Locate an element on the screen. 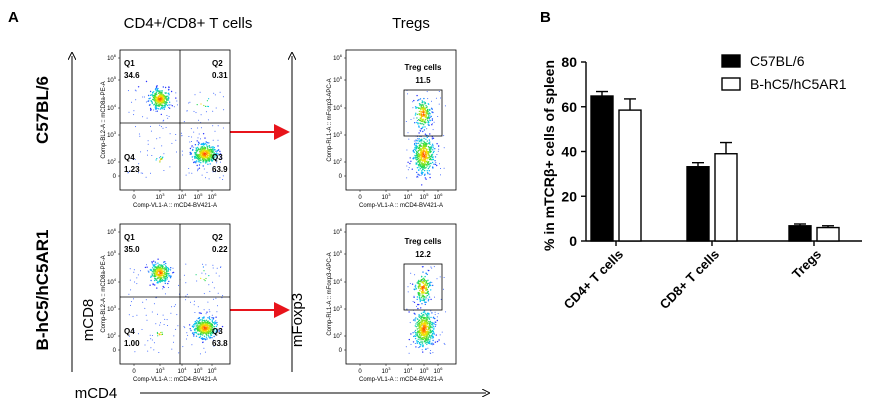  quadrant-value: 63.9 is located at coordinates (220, 169).